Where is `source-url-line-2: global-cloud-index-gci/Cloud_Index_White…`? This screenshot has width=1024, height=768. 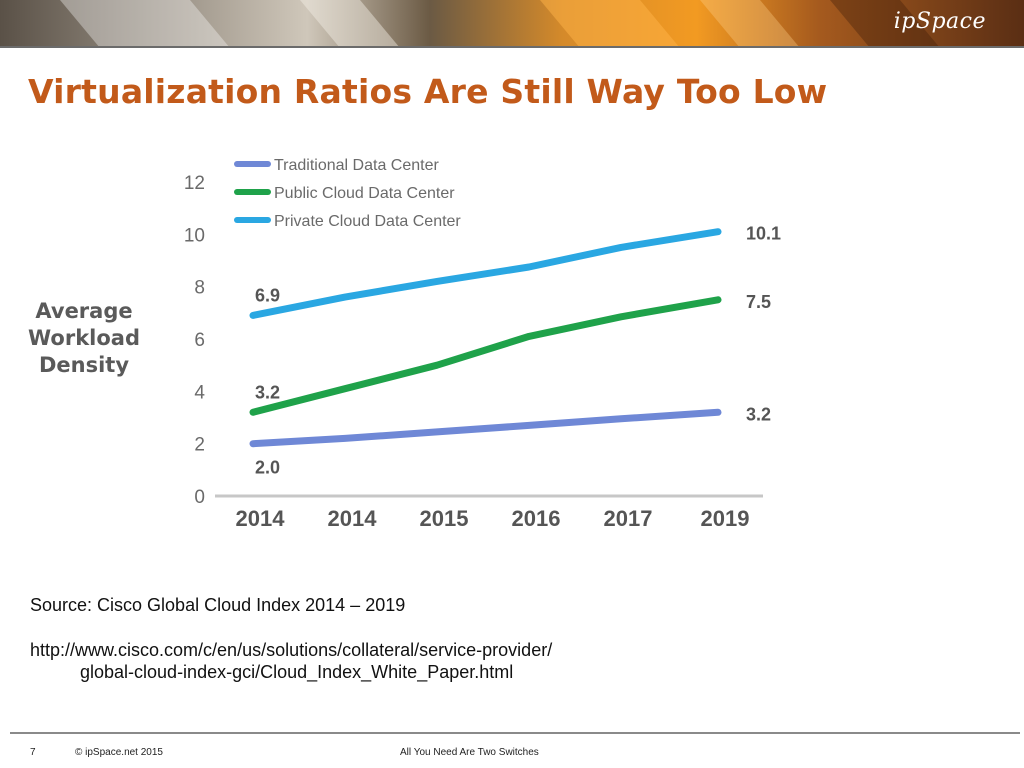 source-url-line-2: global-cloud-index-gci/Cloud_Index_White… is located at coordinates (297, 672).